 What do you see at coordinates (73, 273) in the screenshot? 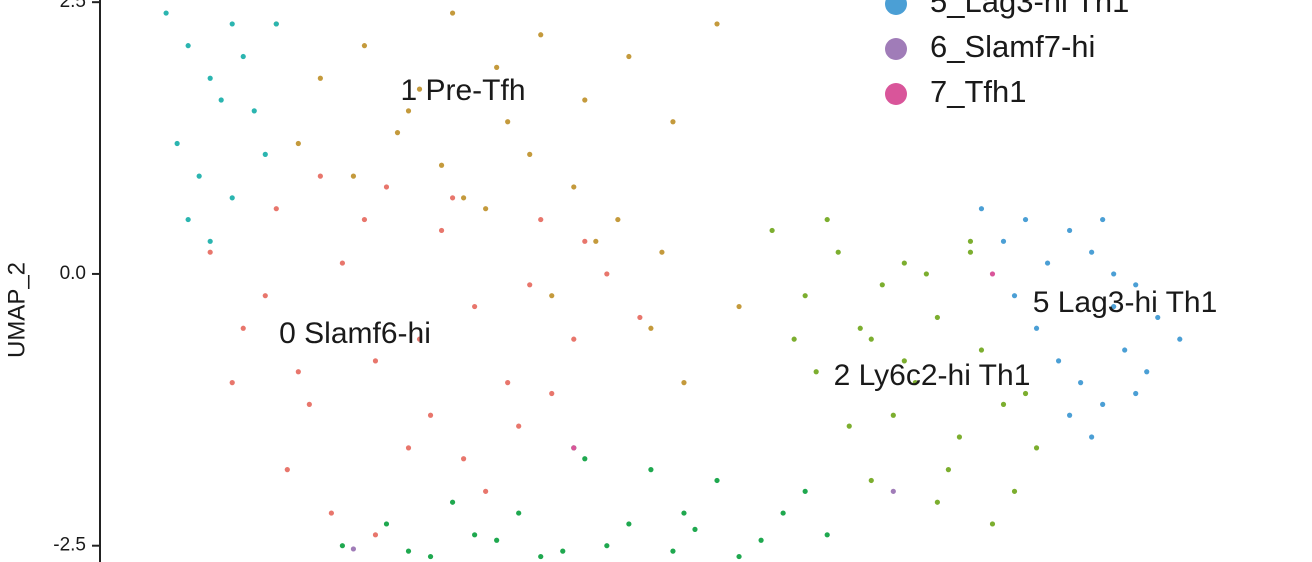
I see `y-tick-label: 0.0` at bounding box center [73, 273].